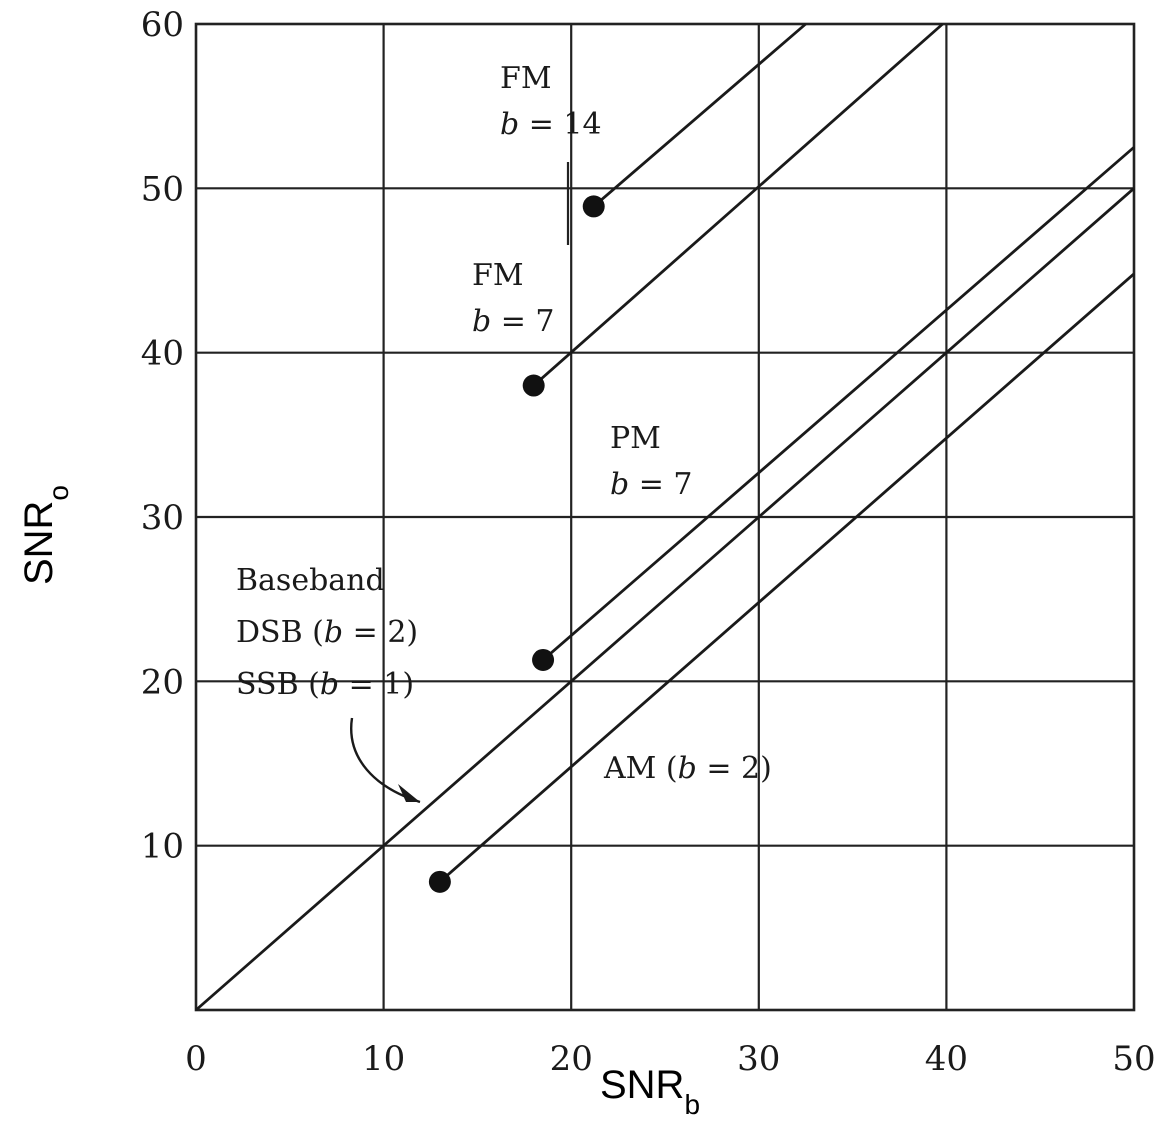 The height and width of the screenshot is (1138, 1164). What do you see at coordinates (196, 1059) in the screenshot?
I see `x-tick-label-0: 0` at bounding box center [196, 1059].